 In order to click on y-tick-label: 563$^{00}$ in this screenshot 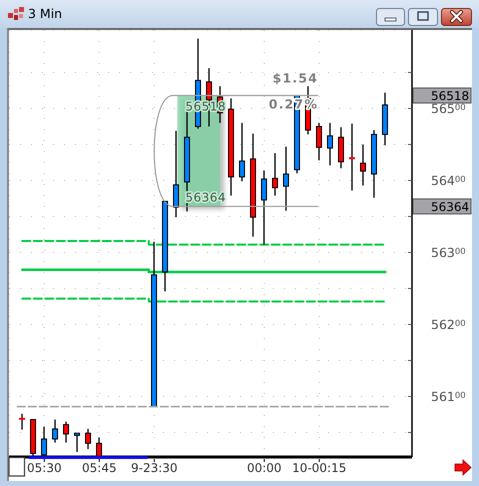, I will do `click(448, 252)`.